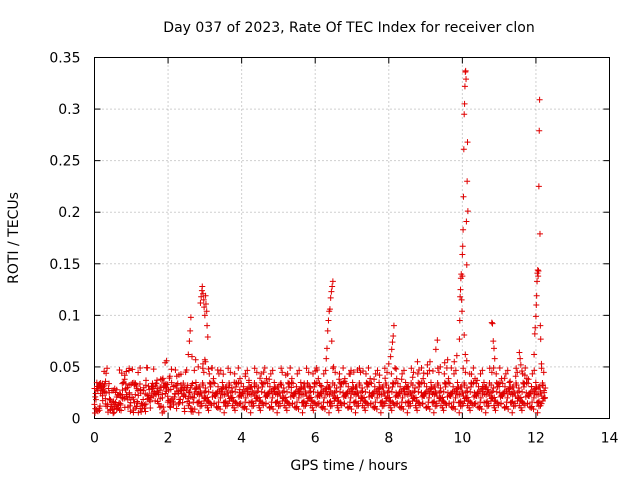  What do you see at coordinates (348, 466) in the screenshot?
I see `x-axis-label: GPS time / hours` at bounding box center [348, 466].